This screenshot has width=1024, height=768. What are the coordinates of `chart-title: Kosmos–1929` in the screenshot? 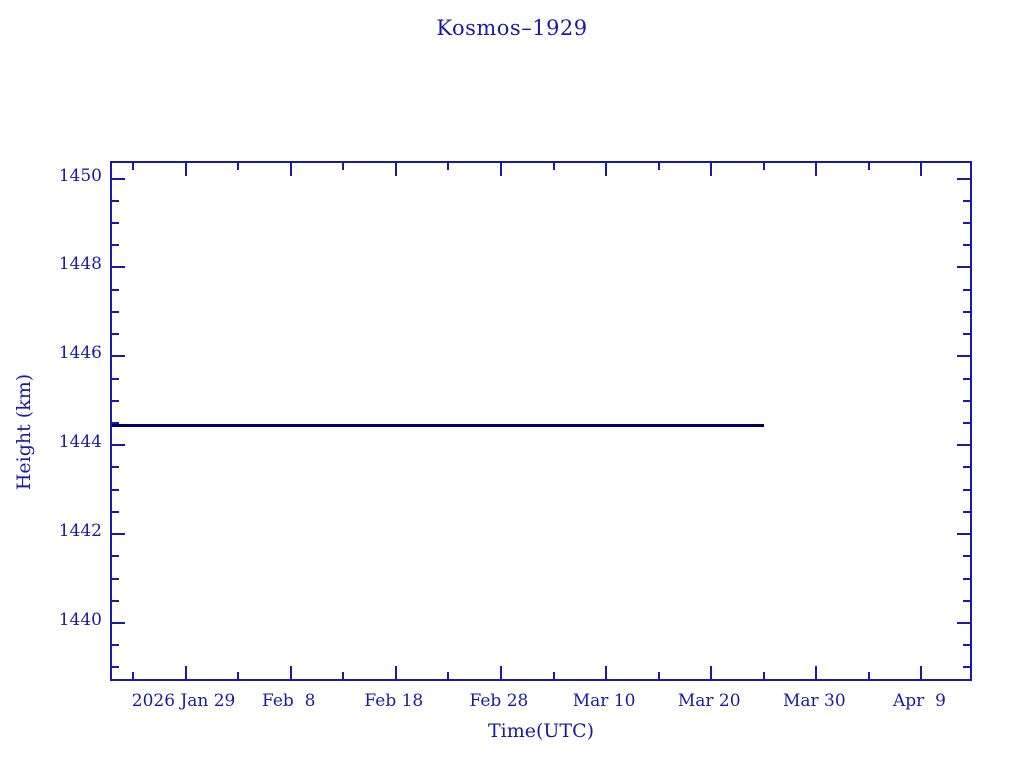 It's located at (512, 28).